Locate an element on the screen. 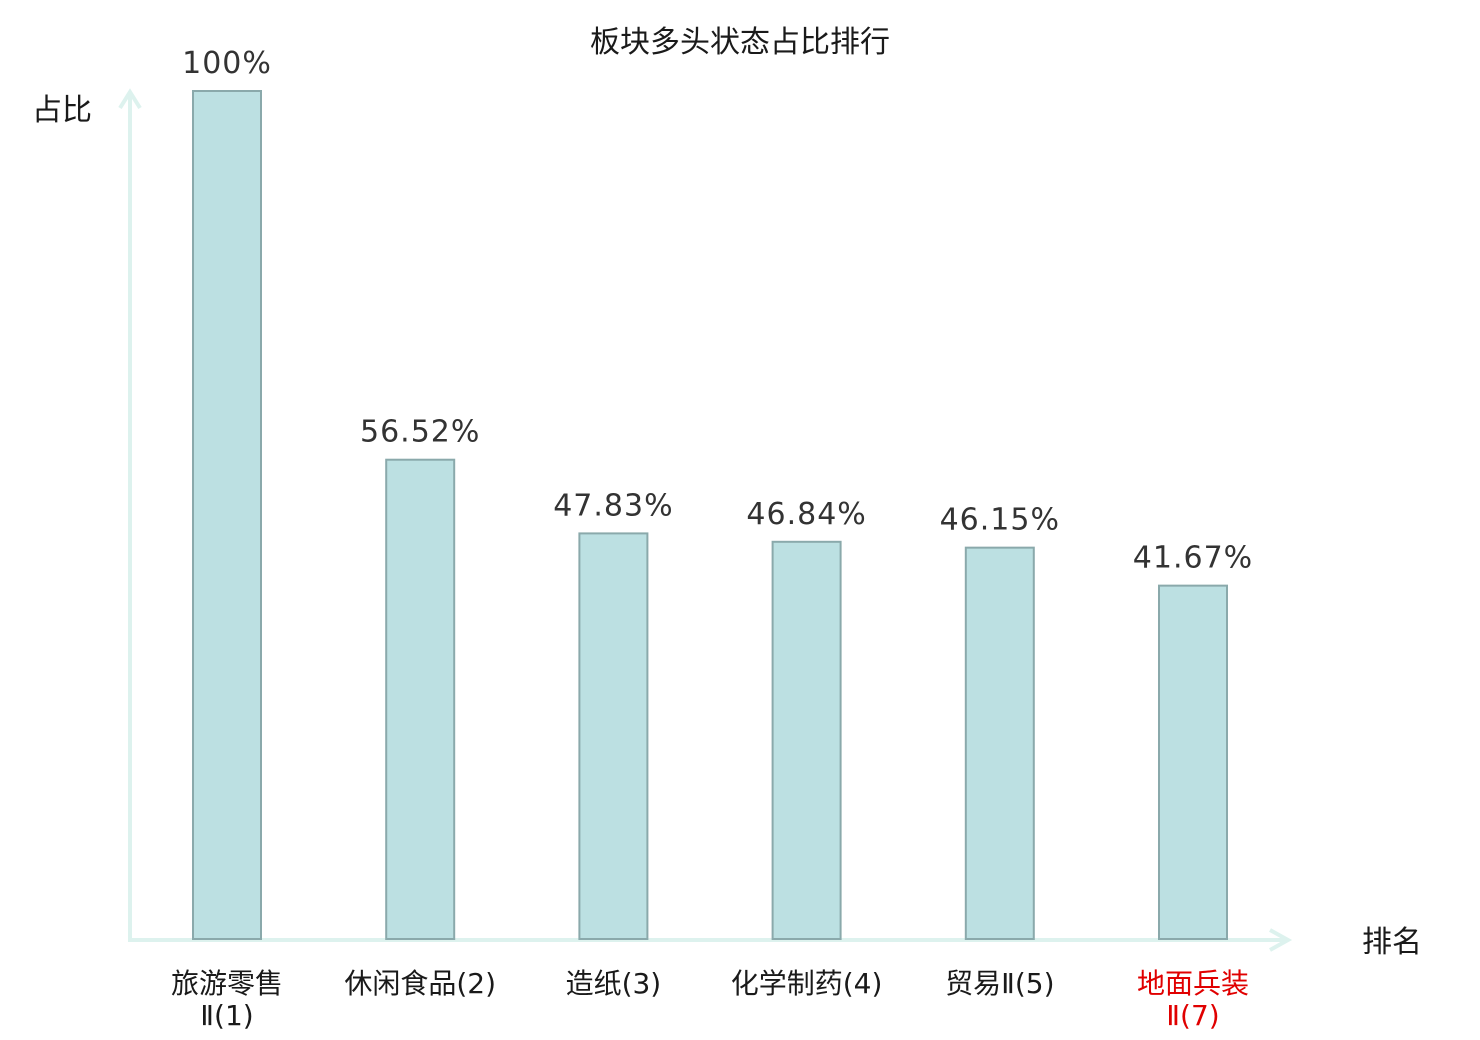  category-label: 化学制药(4) is located at coordinates (807, 983).